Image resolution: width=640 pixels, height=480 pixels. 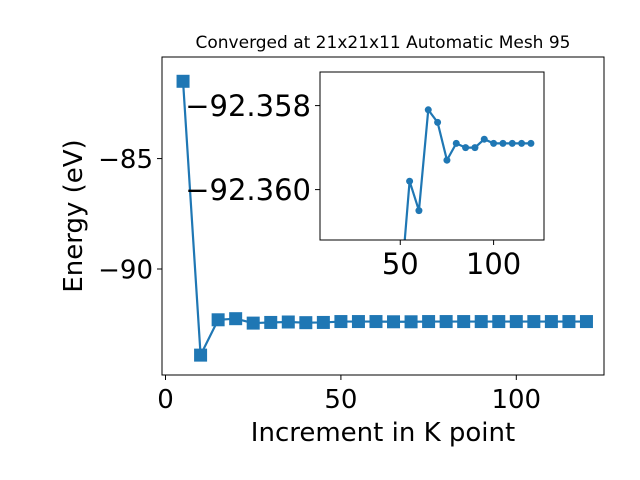 I want to click on main-xtick-label-2: 100, so click(x=516, y=400).